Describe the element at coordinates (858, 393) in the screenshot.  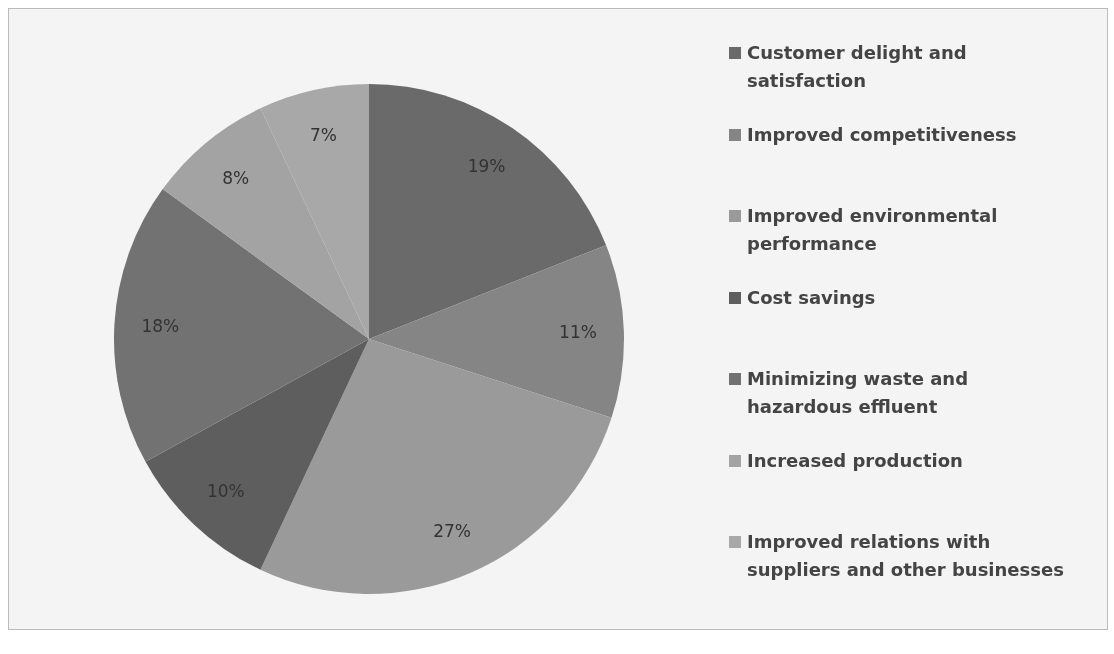
I see `legend-label: Minimizing waste and hazardous effluent` at that location.